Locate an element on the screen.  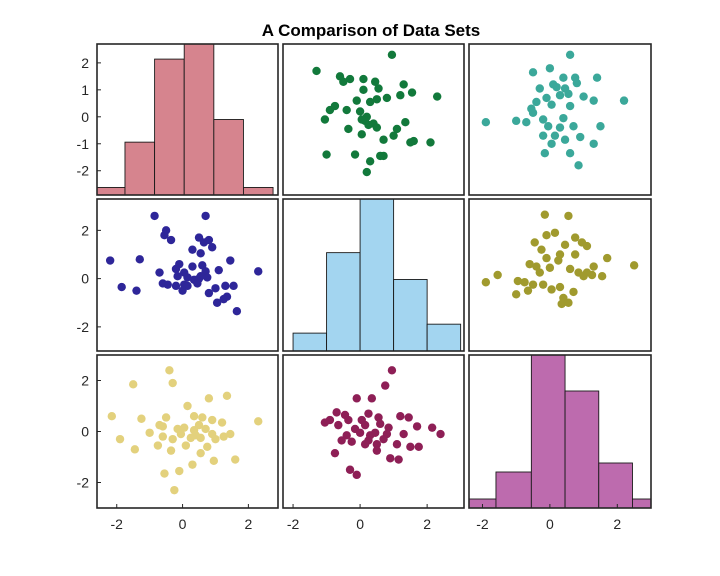
panel-r0-c2 is located at coordinates (560, 119).